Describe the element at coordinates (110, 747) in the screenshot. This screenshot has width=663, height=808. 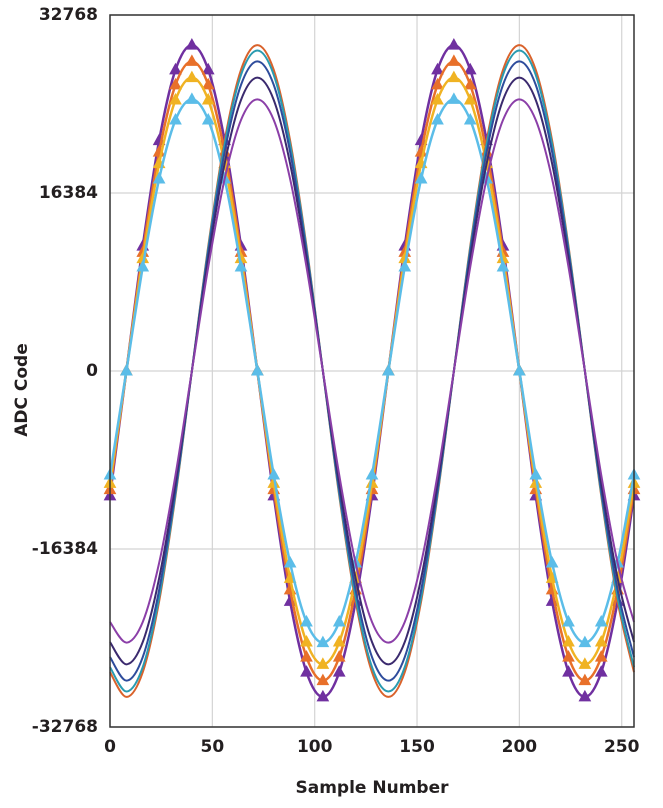
I see `x-tick-label: 0` at that location.